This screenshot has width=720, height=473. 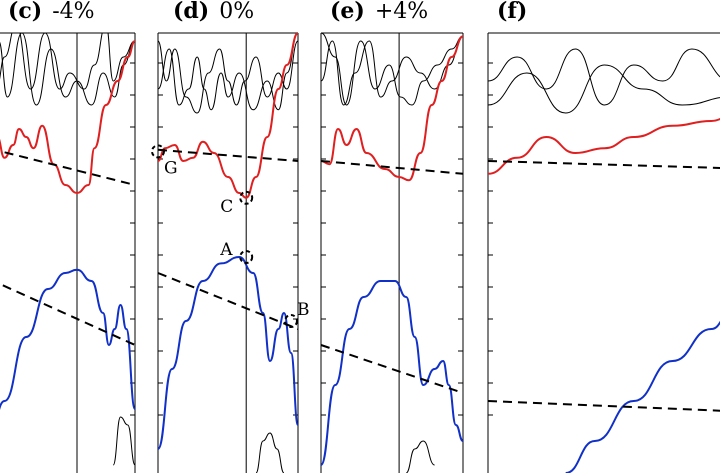 I want to click on point-label: A, so click(x=226, y=250).